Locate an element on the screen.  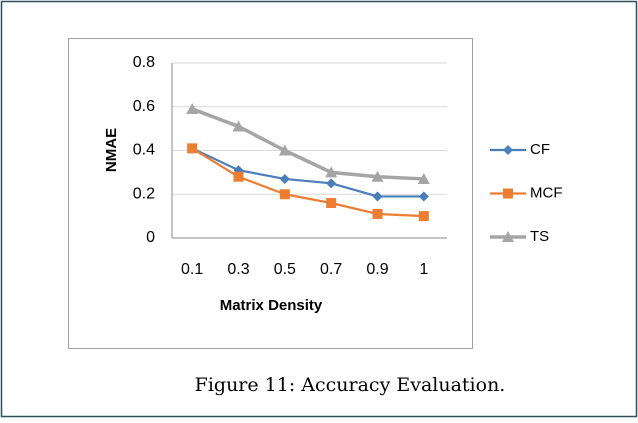
x-tick-label: 0.9 is located at coordinates (377, 269).